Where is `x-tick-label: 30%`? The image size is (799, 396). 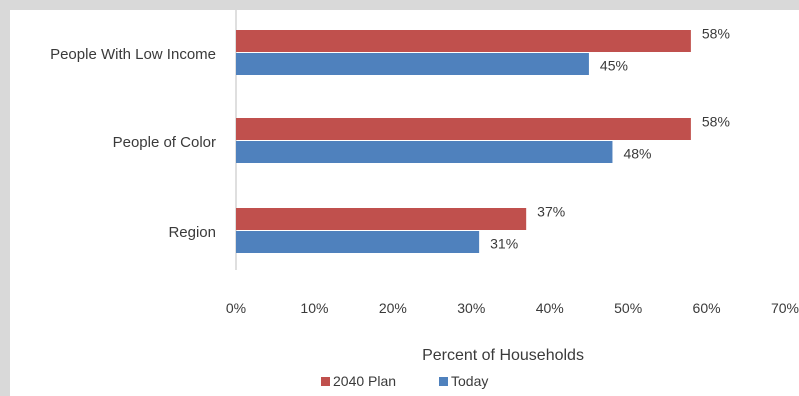 x-tick-label: 30% is located at coordinates (471, 308).